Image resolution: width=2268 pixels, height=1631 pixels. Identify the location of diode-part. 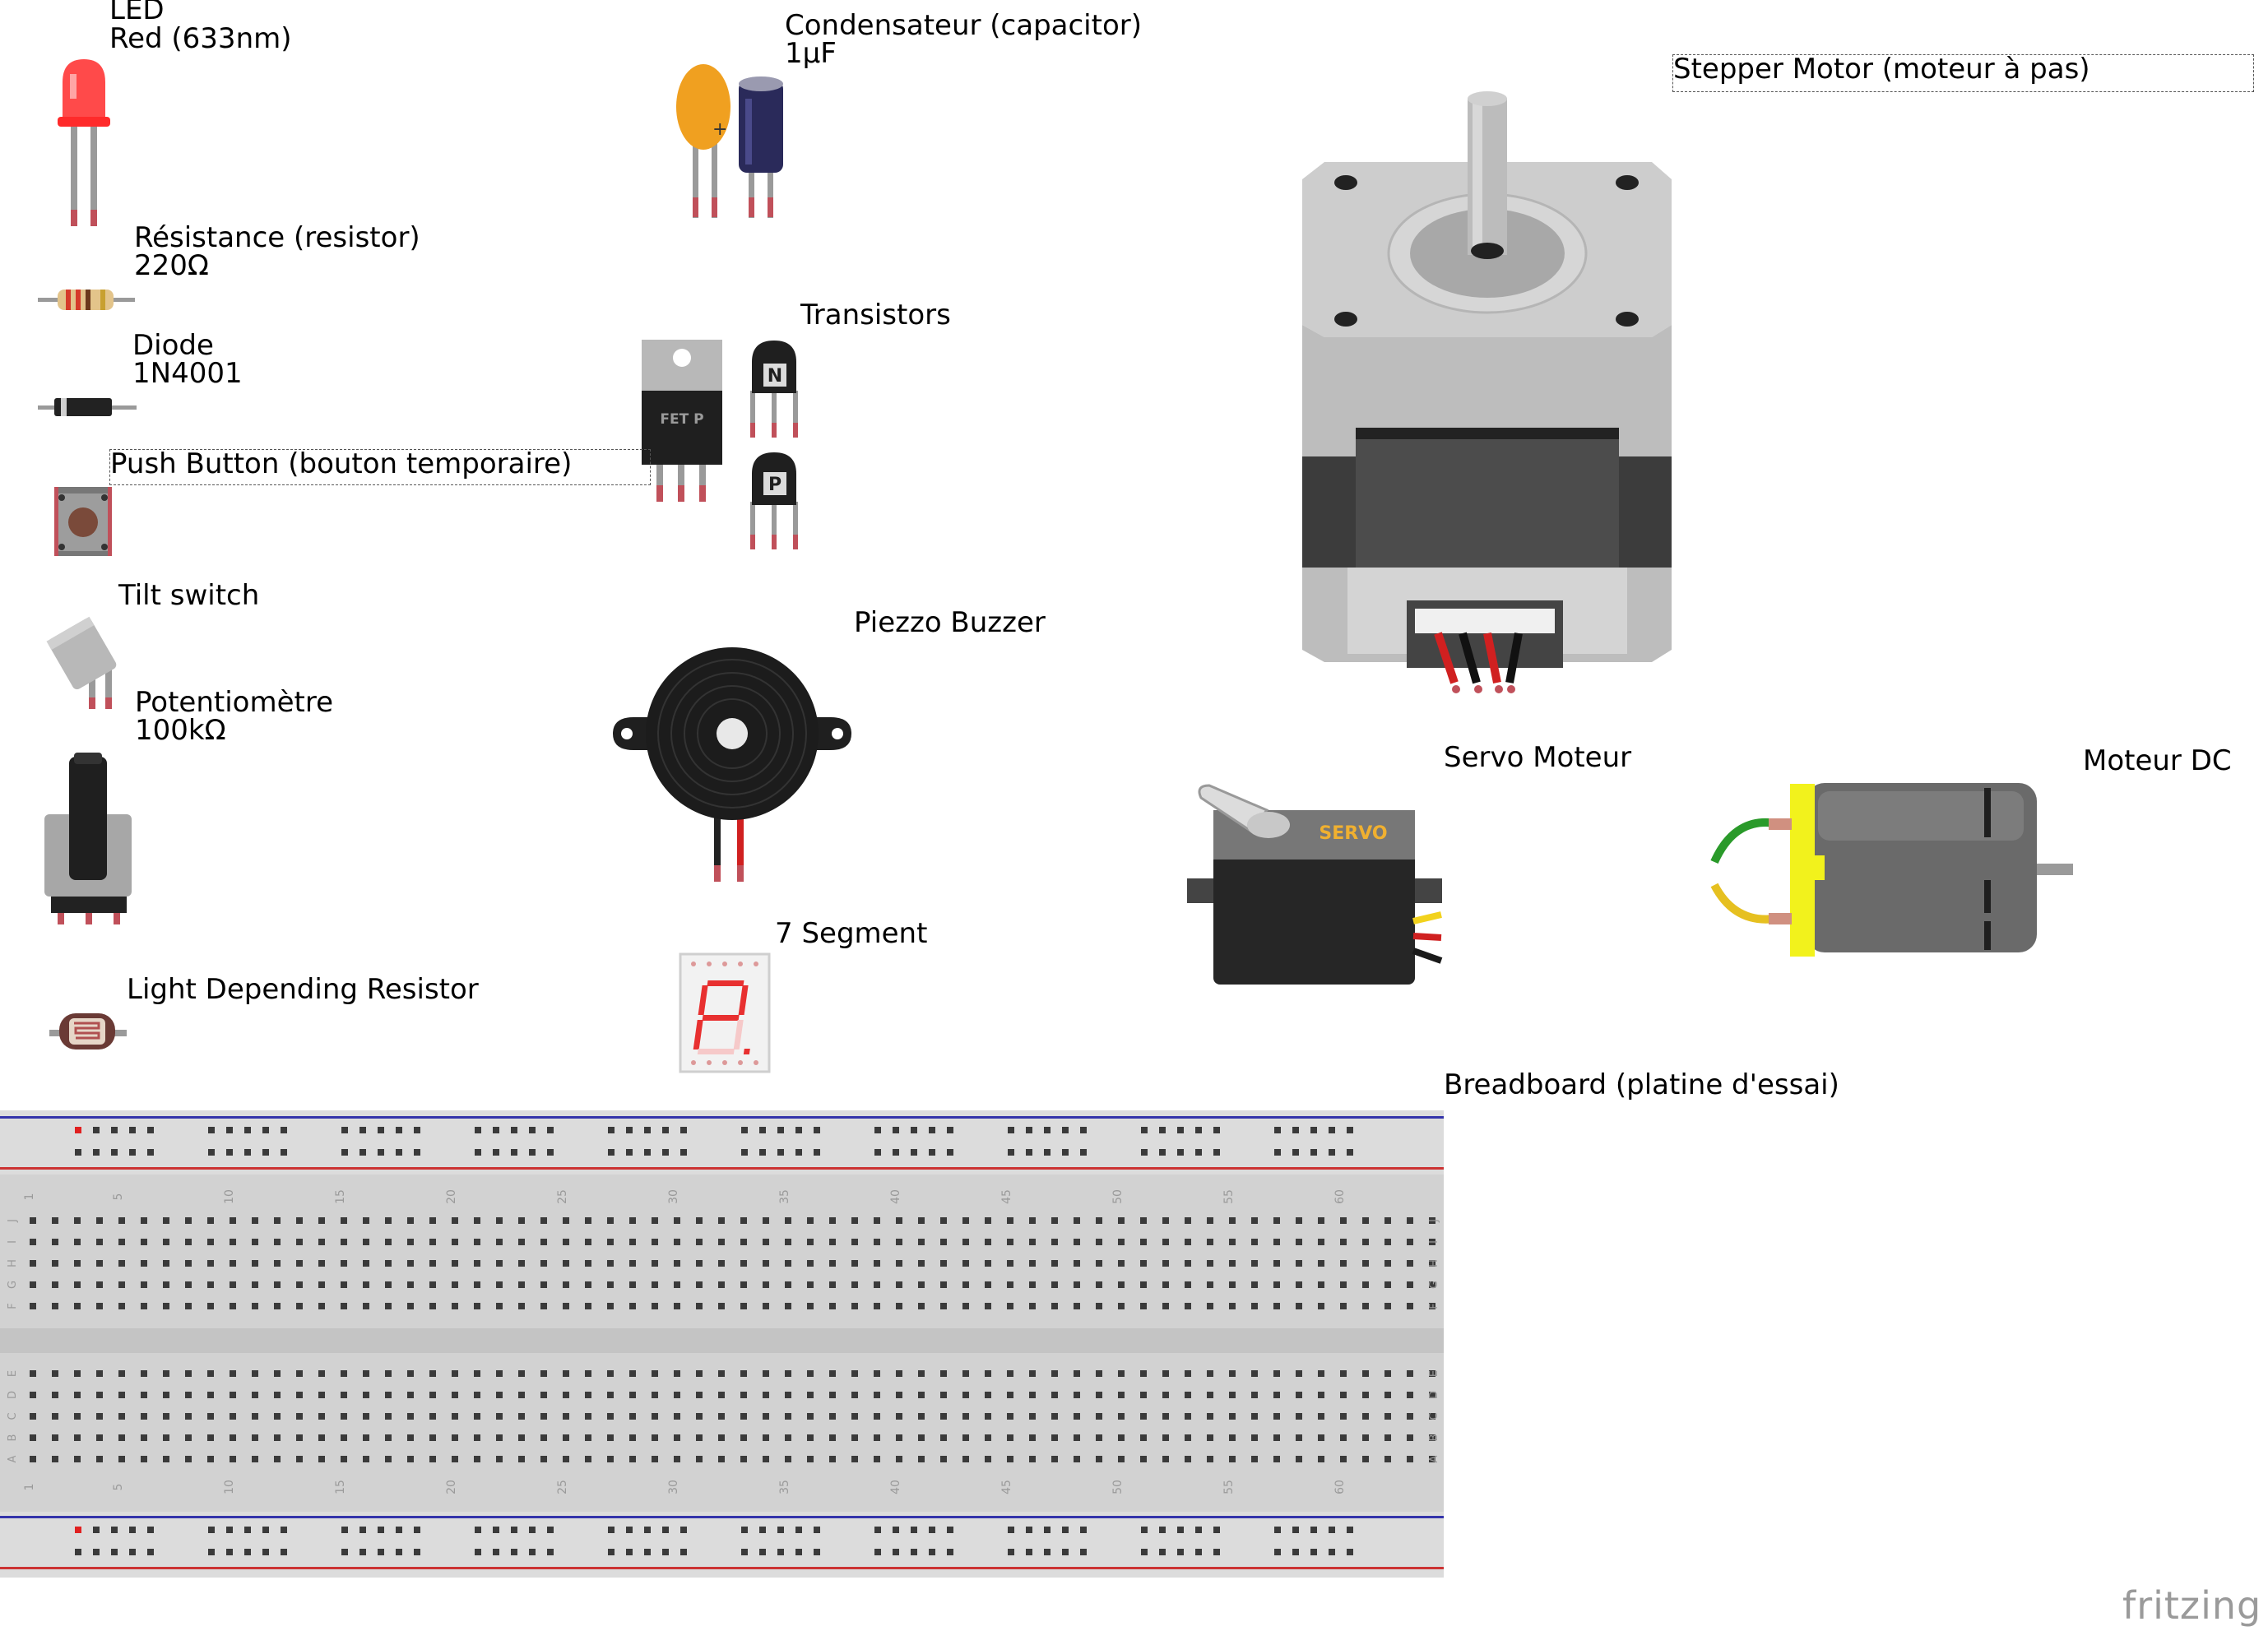
(87, 407).